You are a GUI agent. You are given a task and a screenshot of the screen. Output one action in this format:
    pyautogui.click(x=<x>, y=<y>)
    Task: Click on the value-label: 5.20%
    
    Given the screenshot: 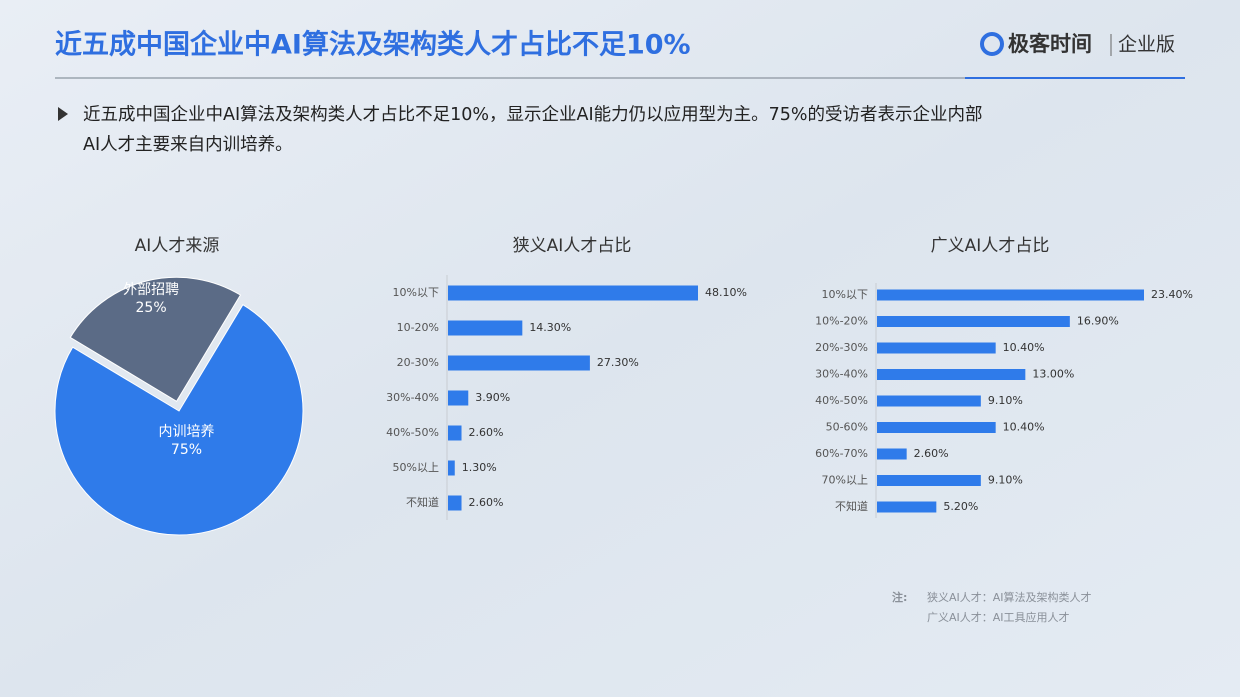 What is the action you would take?
    pyautogui.click(x=960, y=506)
    